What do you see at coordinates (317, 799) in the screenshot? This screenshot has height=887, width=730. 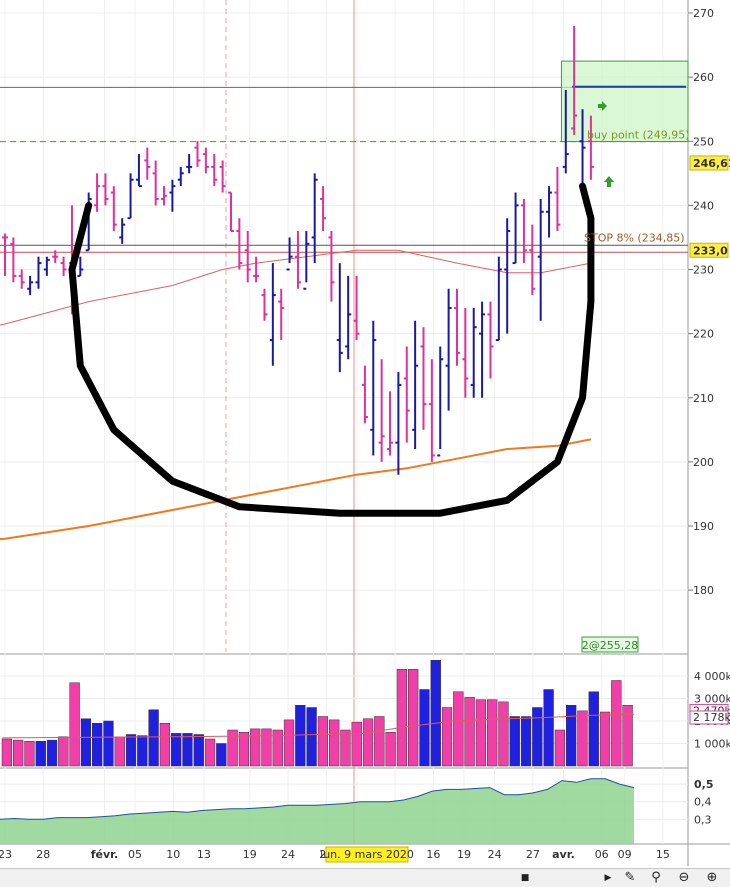 I see `indicator-line` at bounding box center [317, 799].